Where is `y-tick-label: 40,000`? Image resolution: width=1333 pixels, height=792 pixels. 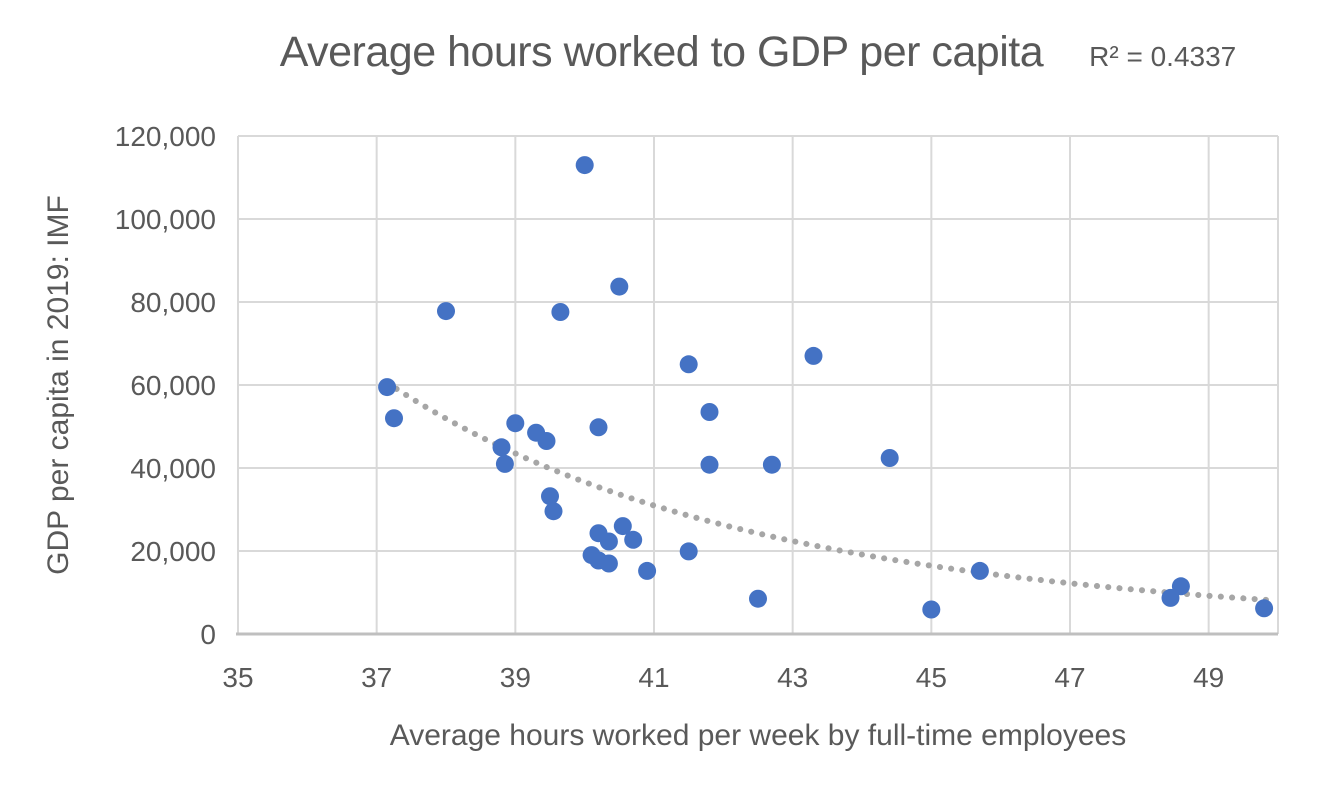 y-tick-label: 40,000 is located at coordinates (173, 468).